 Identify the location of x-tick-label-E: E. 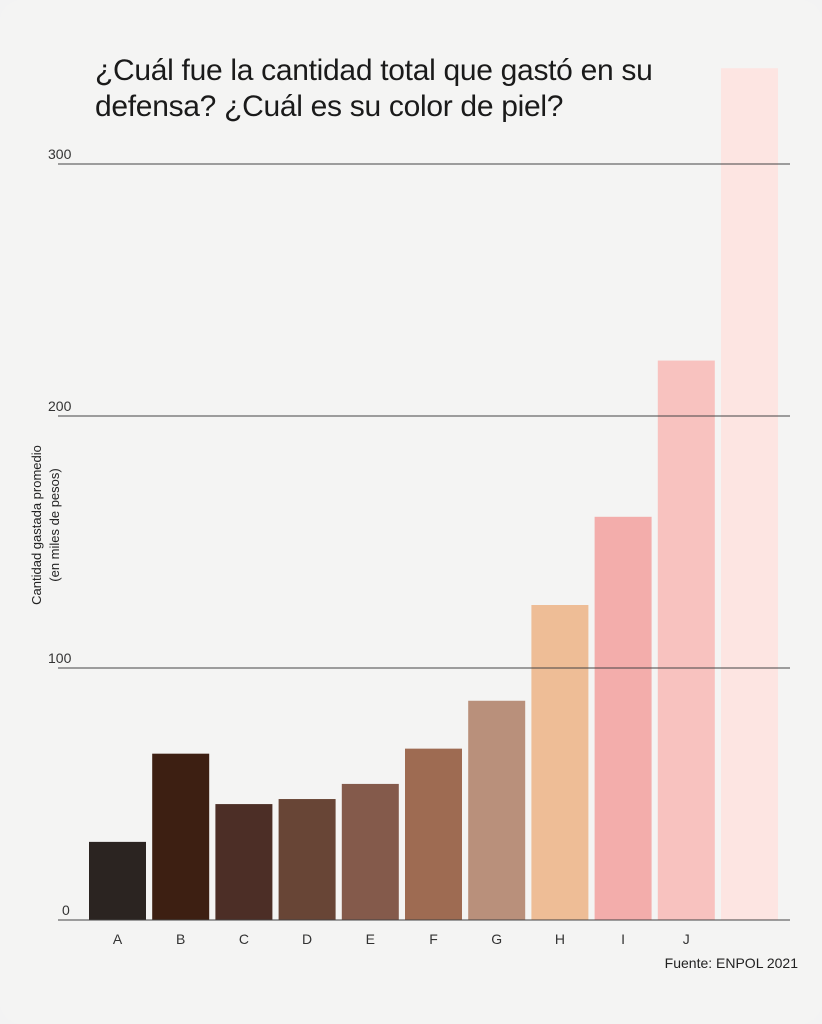
(370, 939).